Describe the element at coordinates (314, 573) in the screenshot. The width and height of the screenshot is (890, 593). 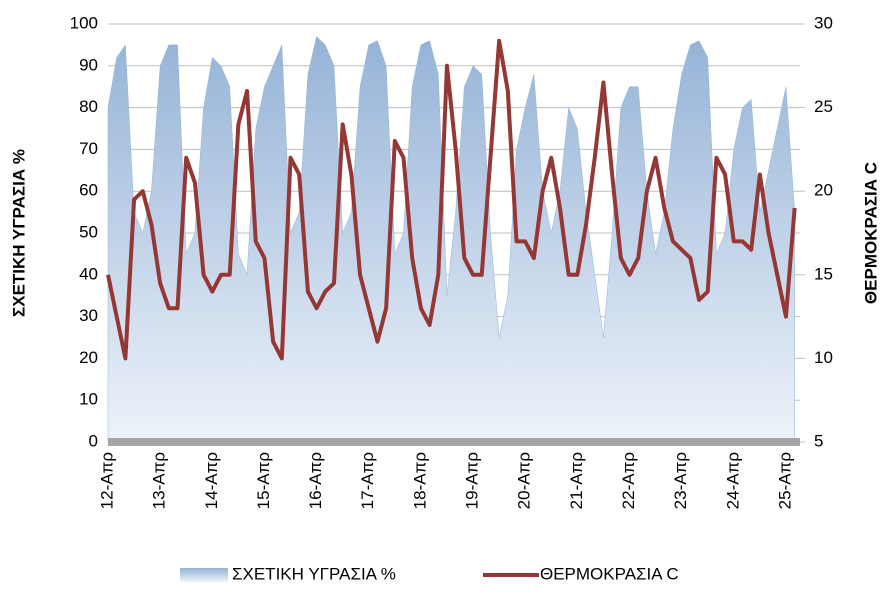
I see `legend-label: ΣΧΕΤΙΚΗ ΥΓΡΑΣΙΑ %` at that location.